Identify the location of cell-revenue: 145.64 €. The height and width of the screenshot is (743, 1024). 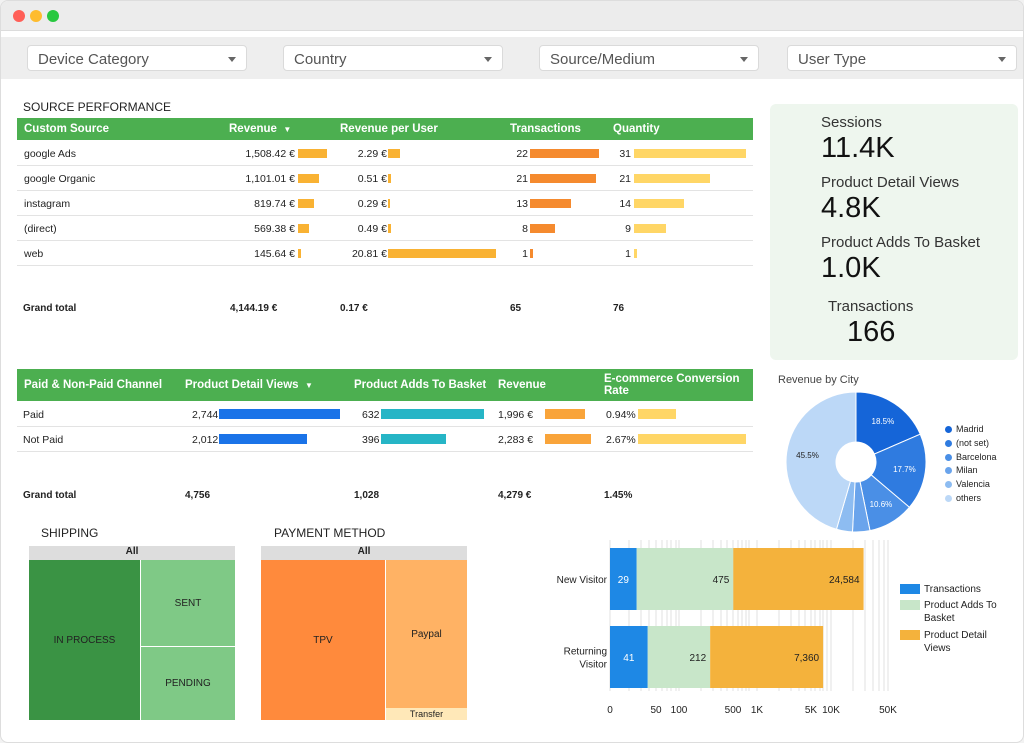
(274, 254).